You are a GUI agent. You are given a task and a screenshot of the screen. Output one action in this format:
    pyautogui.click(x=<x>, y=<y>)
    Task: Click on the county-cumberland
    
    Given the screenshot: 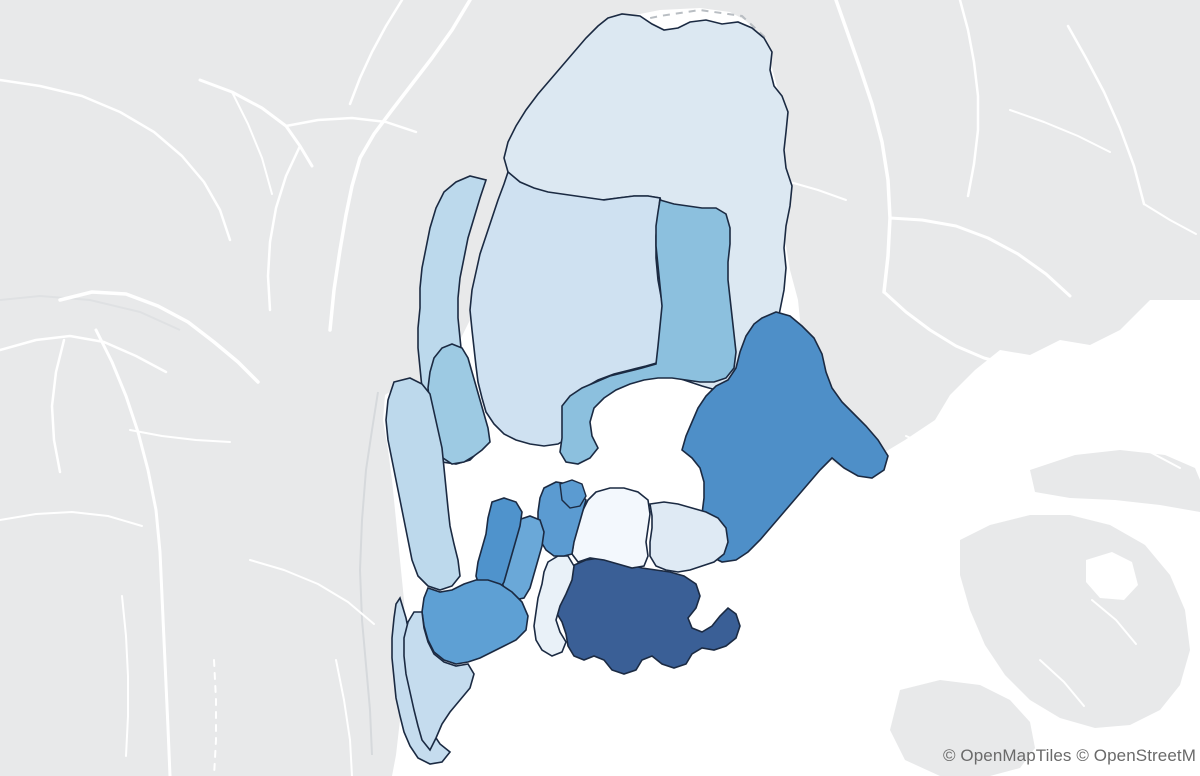 What is the action you would take?
    pyautogui.click(x=475, y=622)
    